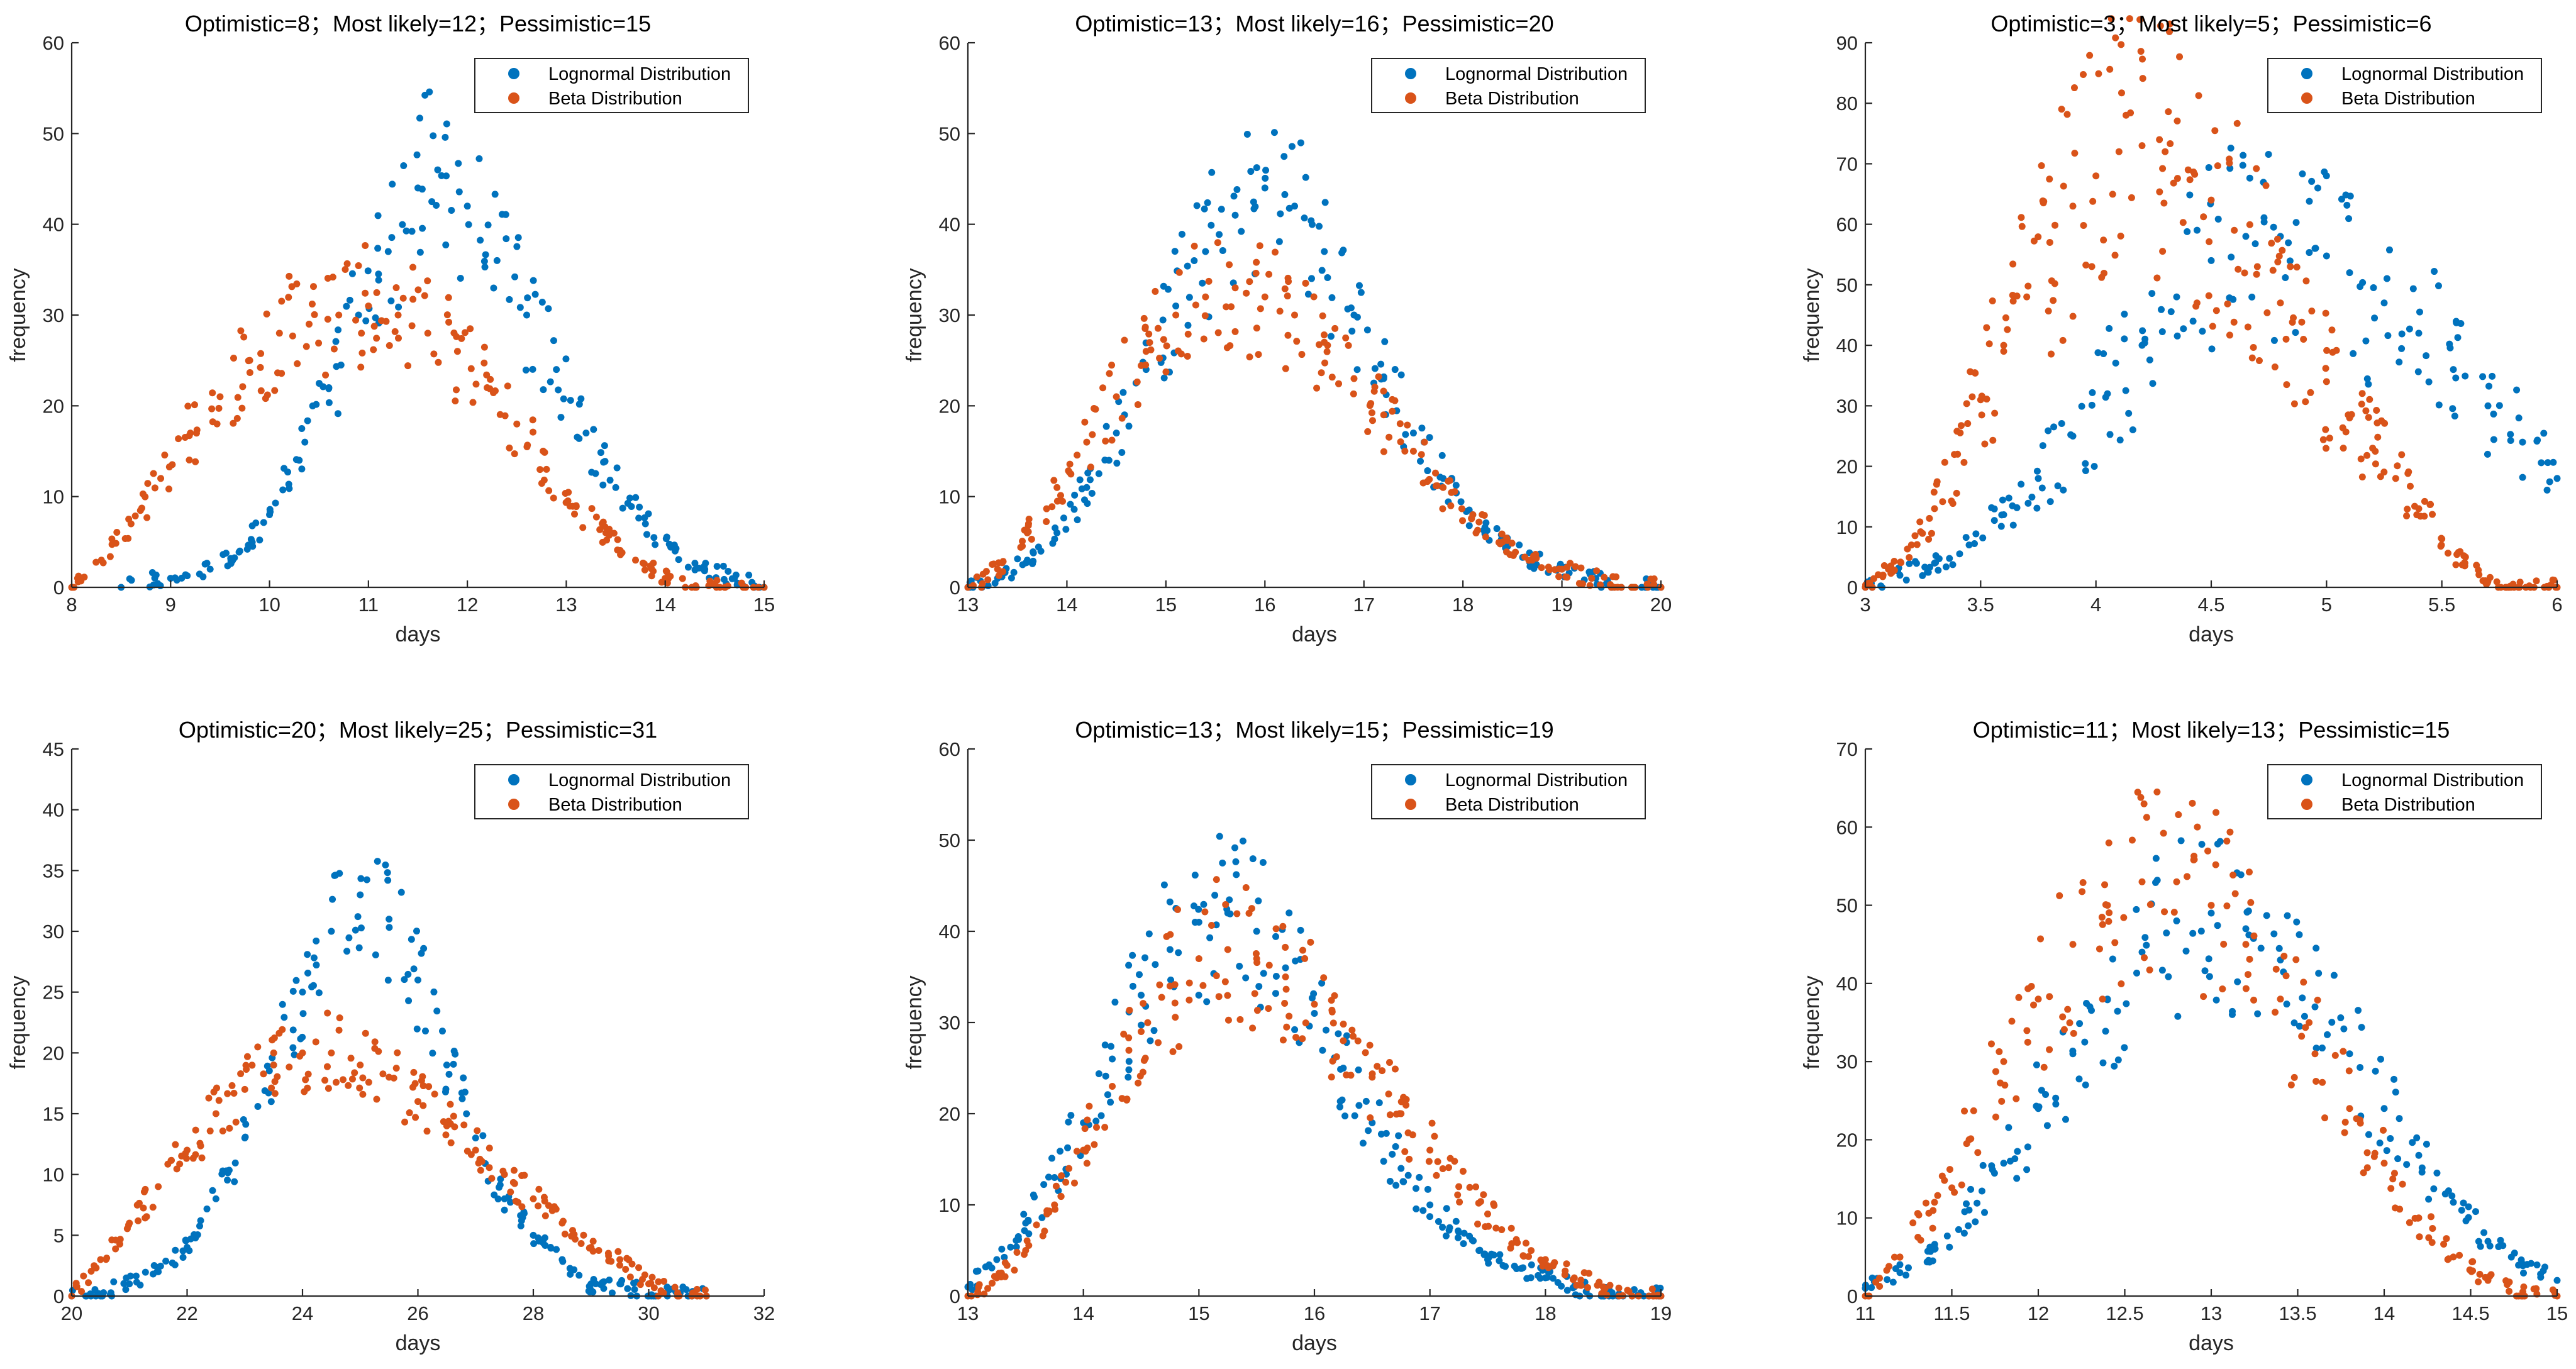 The image size is (2576, 1369). I want to click on x-tick-label: 6, so click(2556, 605).